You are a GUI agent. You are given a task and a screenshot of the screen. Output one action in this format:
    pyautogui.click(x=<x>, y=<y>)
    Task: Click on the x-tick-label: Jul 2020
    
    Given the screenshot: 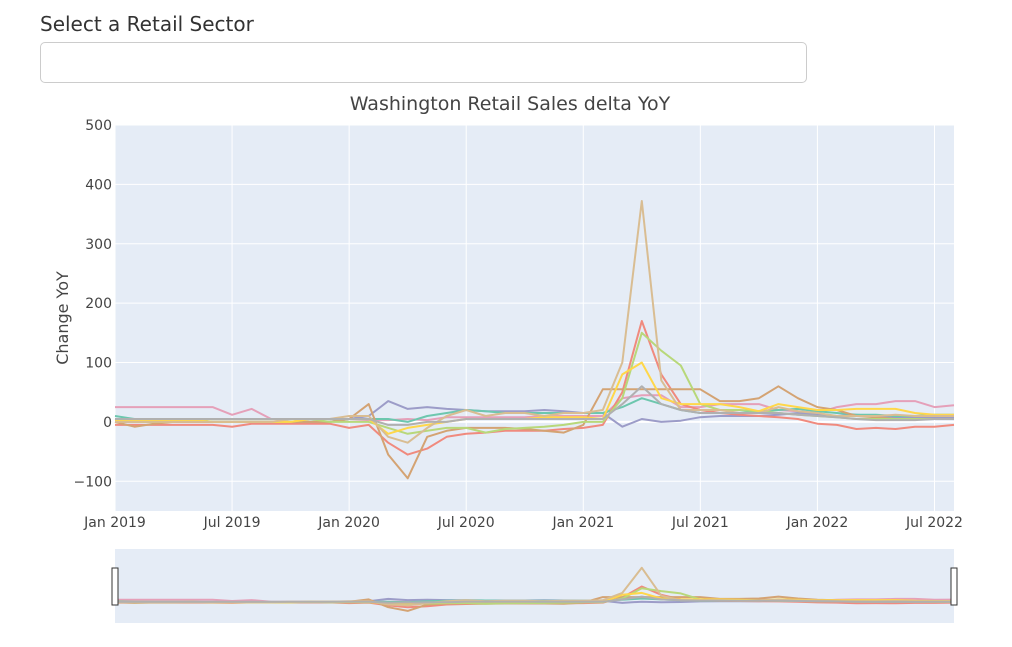 What is the action you would take?
    pyautogui.click(x=466, y=523)
    